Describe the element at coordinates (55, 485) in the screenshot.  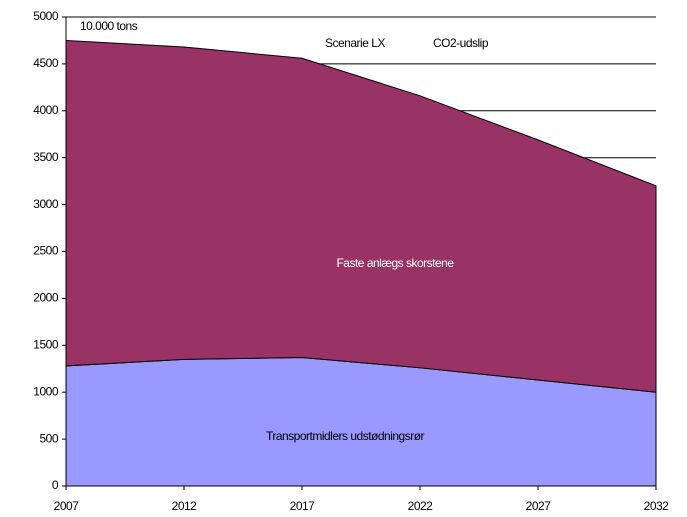
I see `y-tick-label: 0` at that location.